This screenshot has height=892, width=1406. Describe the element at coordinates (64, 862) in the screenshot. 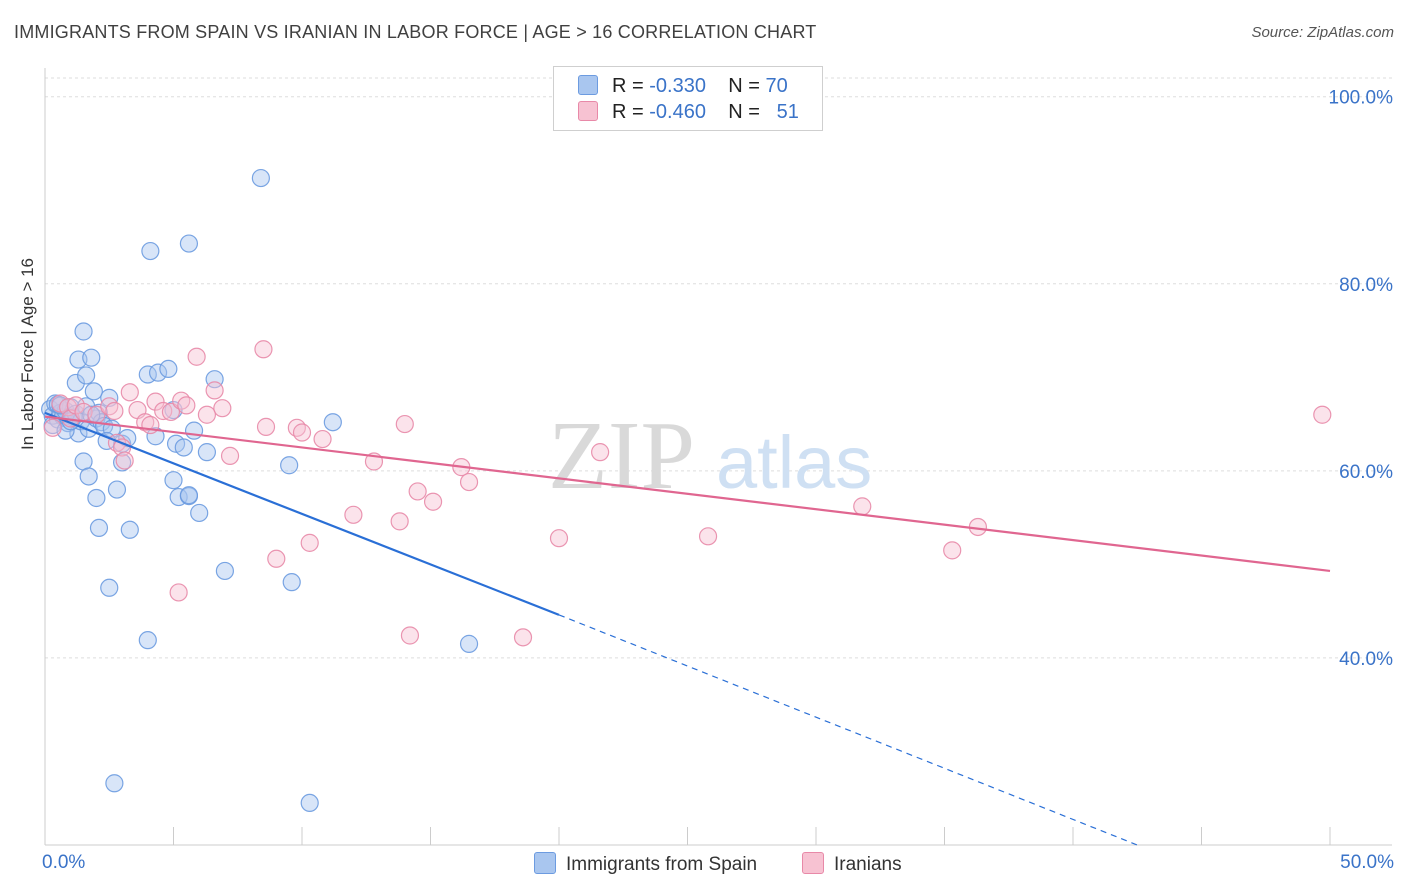

I see `x-tick-label-min: 0.0%` at that location.